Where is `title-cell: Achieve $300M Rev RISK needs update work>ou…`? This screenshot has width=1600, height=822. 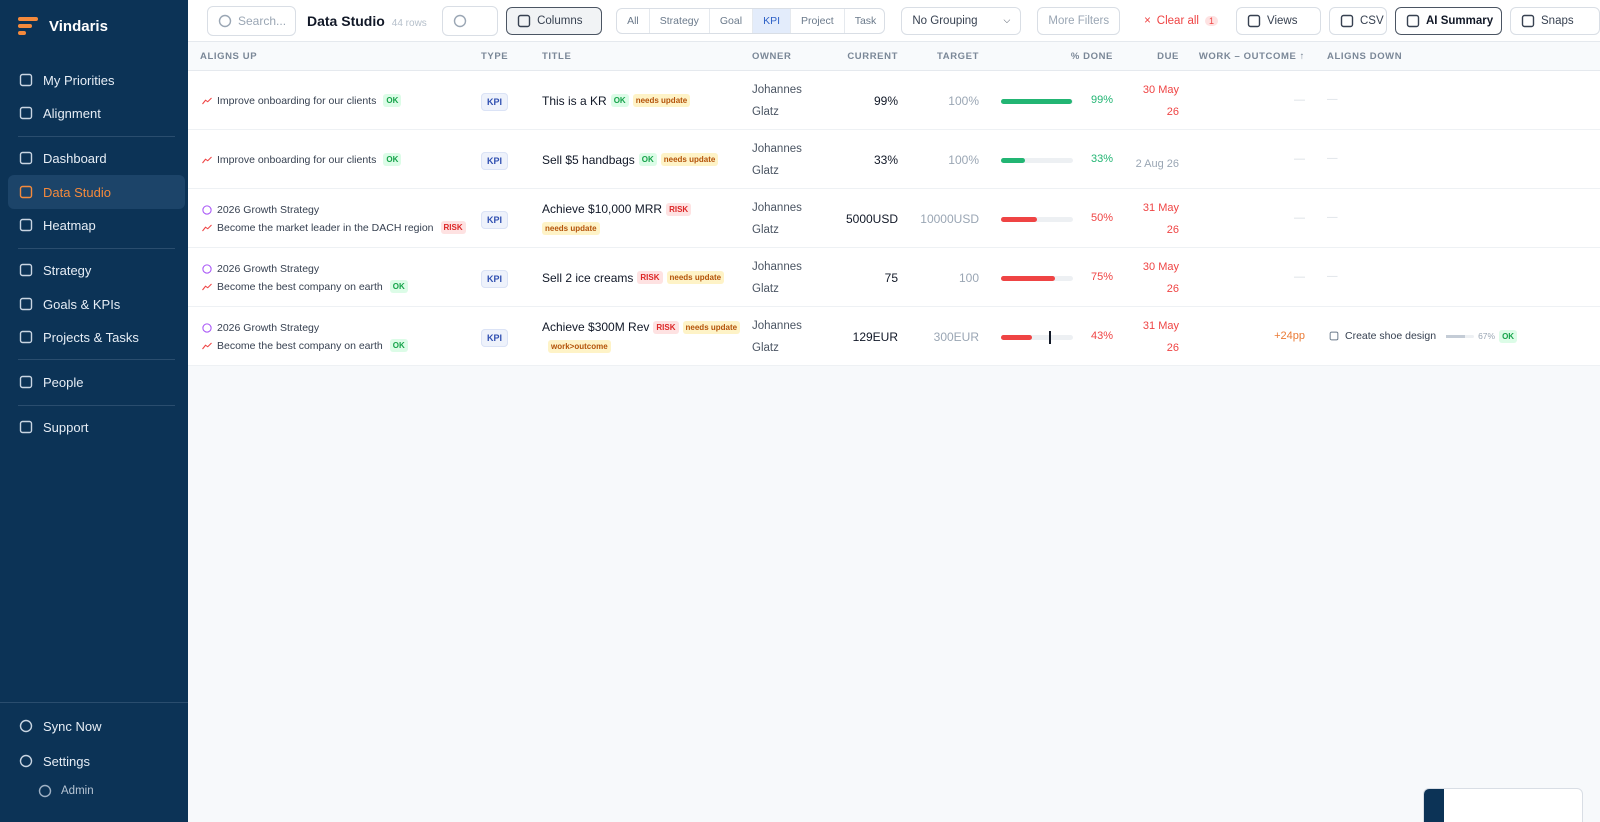
title-cell: Achieve $300M Rev RISK needs update work>ou… is located at coordinates (642, 336).